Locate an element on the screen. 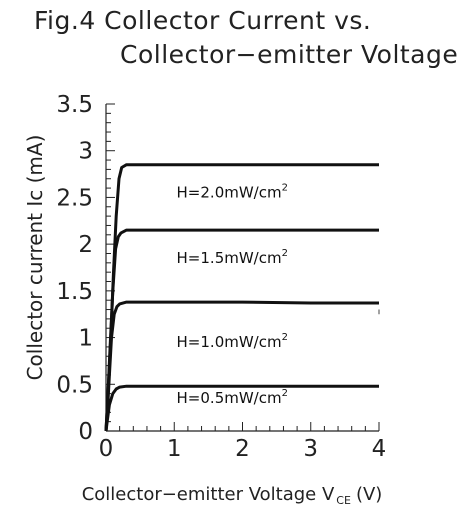 Image resolution: width=464 pixels, height=513 pixels. y-tick-label: 2.5 is located at coordinates (74, 198).